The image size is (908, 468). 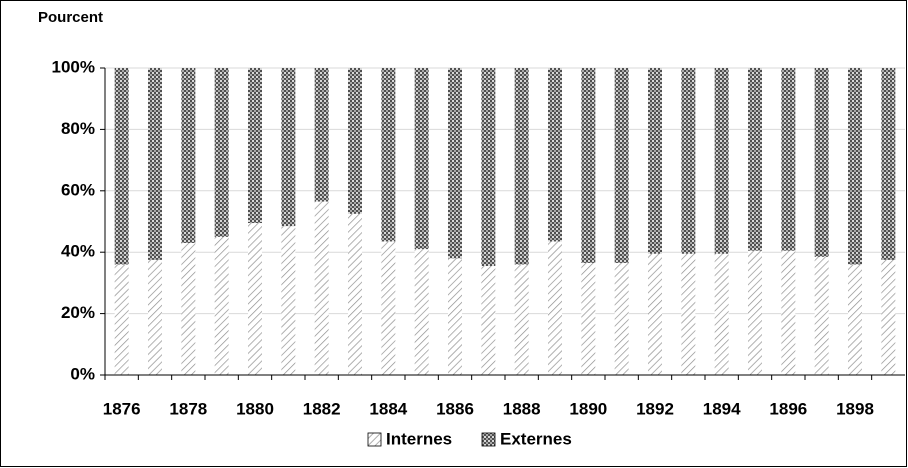 What do you see at coordinates (536, 438) in the screenshot?
I see `legend-label: Externes` at bounding box center [536, 438].